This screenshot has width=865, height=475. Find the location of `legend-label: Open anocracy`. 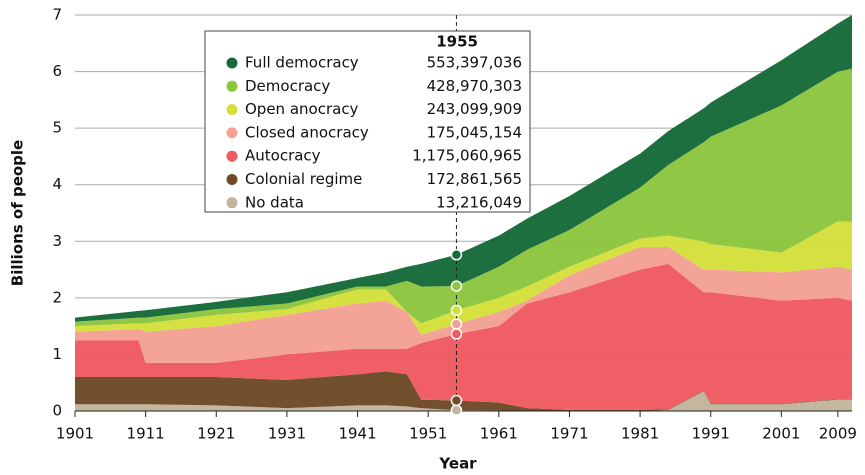

legend-label: Open anocracy is located at coordinates (302, 109).